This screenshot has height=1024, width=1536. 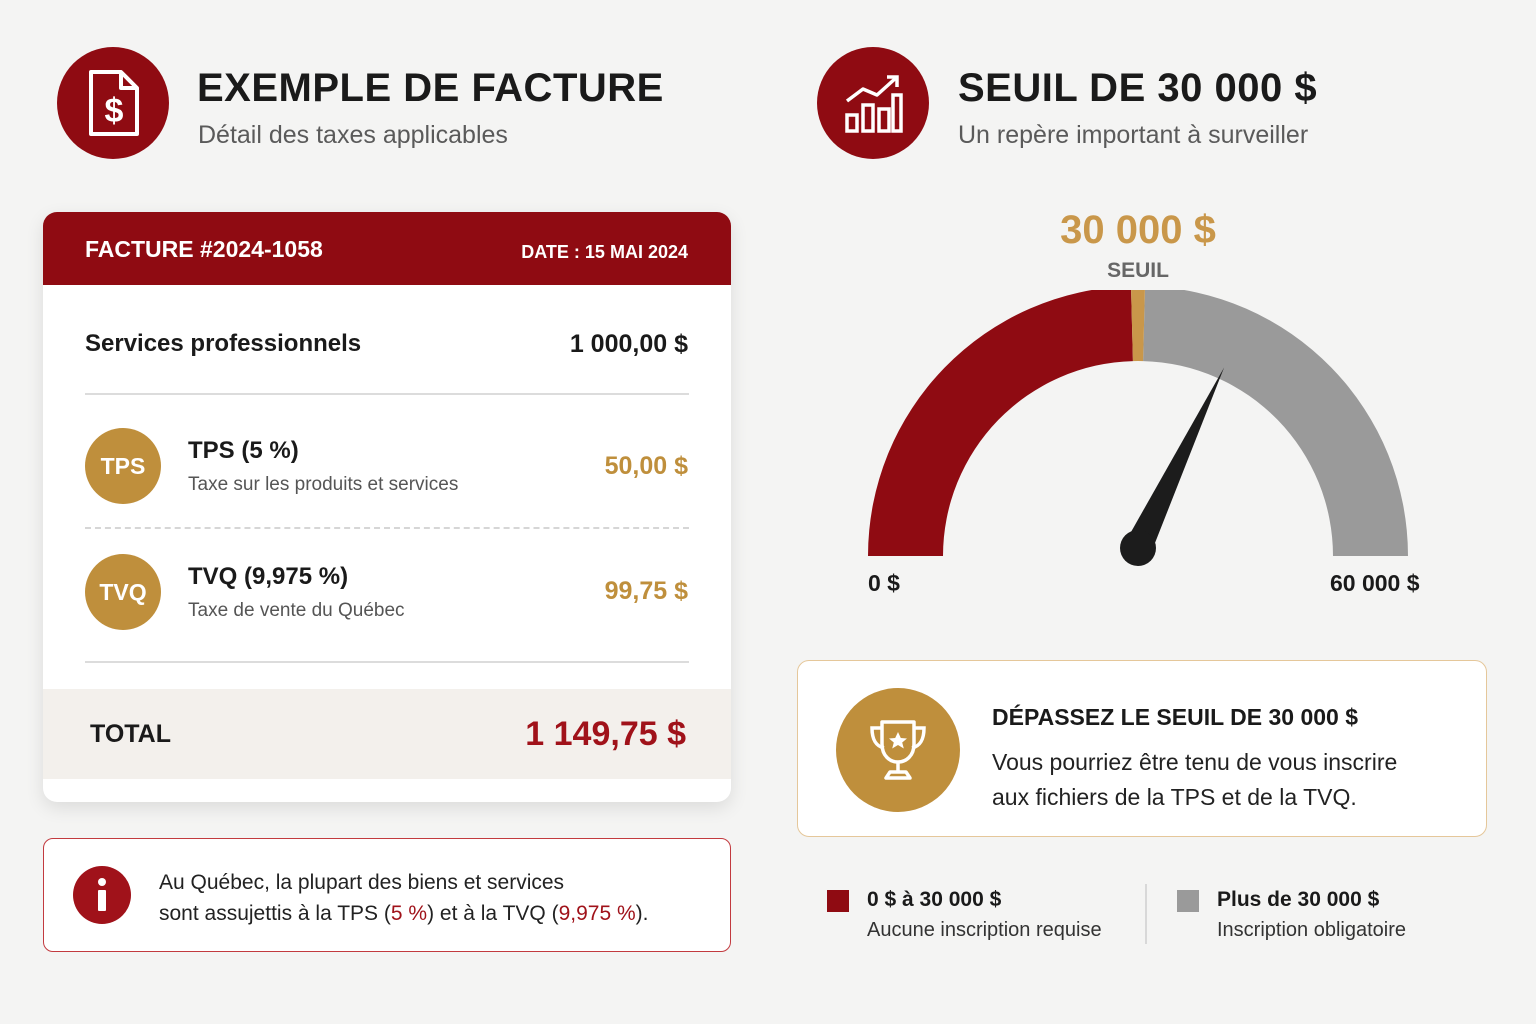 I want to click on info-text-segment: sont assujettis à la TPS (, so click(x=275, y=913).